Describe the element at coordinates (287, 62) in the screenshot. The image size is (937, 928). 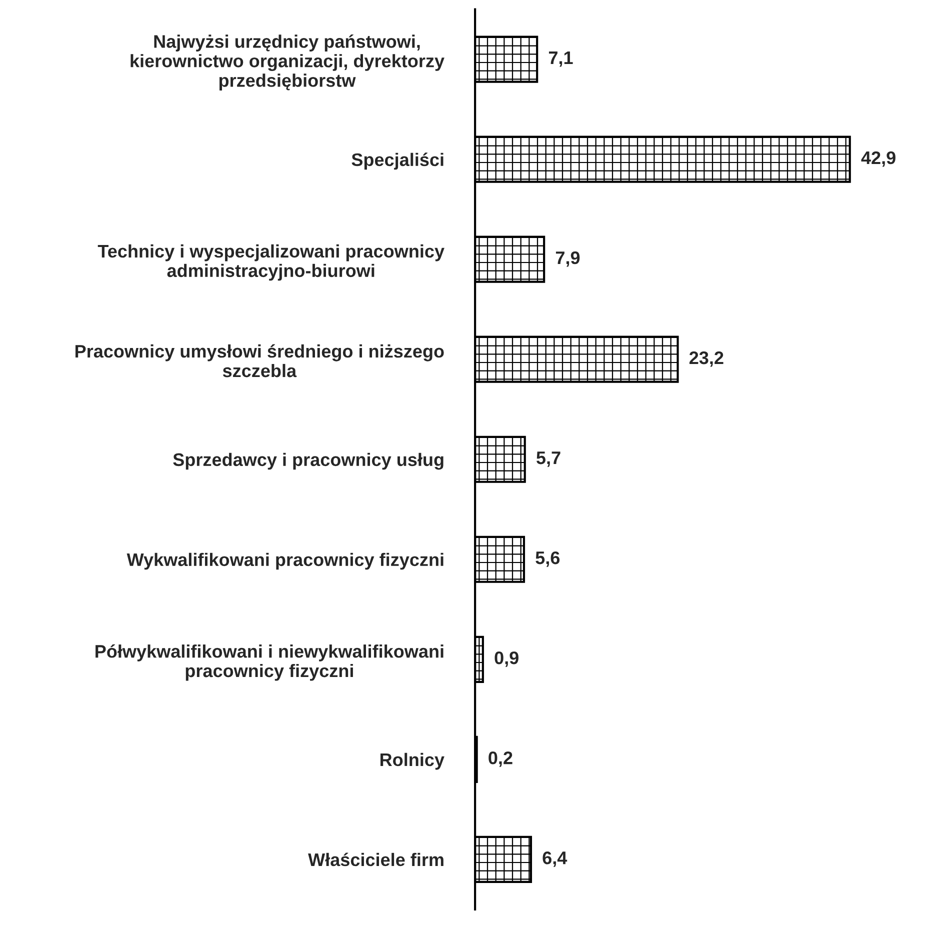
I see `y-tick-label: Najwyżsi urzędnicy państwowi, kierownictwo organizacji, dyrektorzy przedsiębiorstw` at that location.